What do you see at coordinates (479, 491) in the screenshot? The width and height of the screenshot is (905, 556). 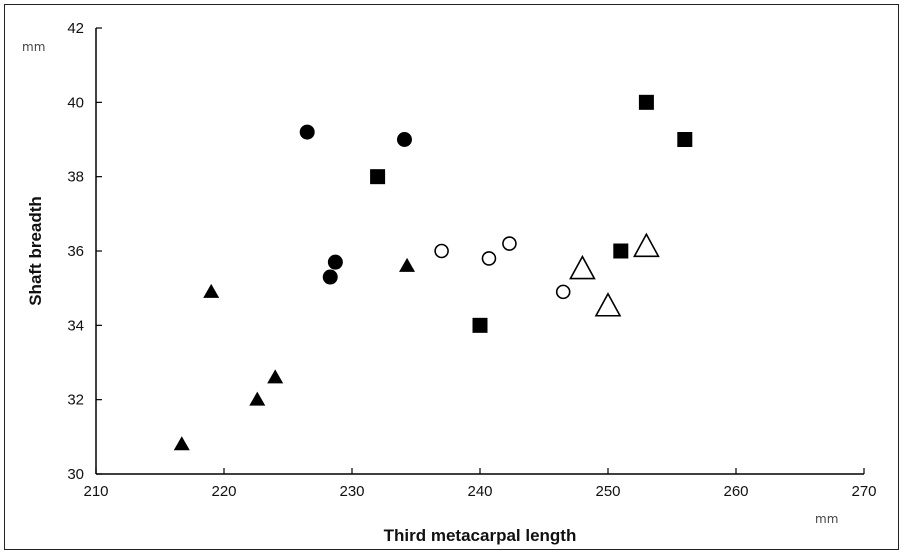 I see `x-tick-label: 240` at bounding box center [479, 491].